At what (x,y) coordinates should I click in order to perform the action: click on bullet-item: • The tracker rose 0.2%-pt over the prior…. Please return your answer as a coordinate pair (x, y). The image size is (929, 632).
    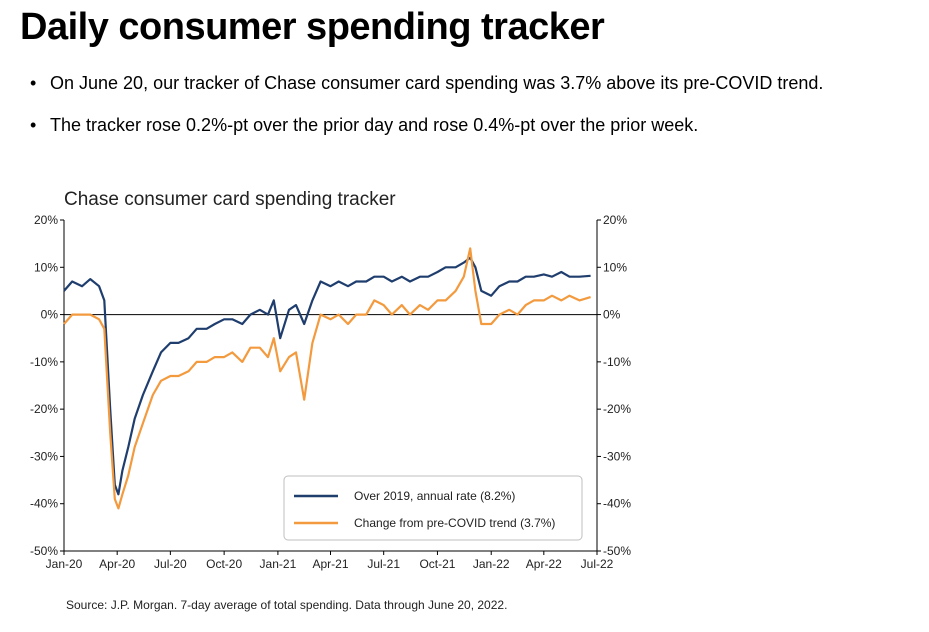
    Looking at the image, I should click on (426, 125).